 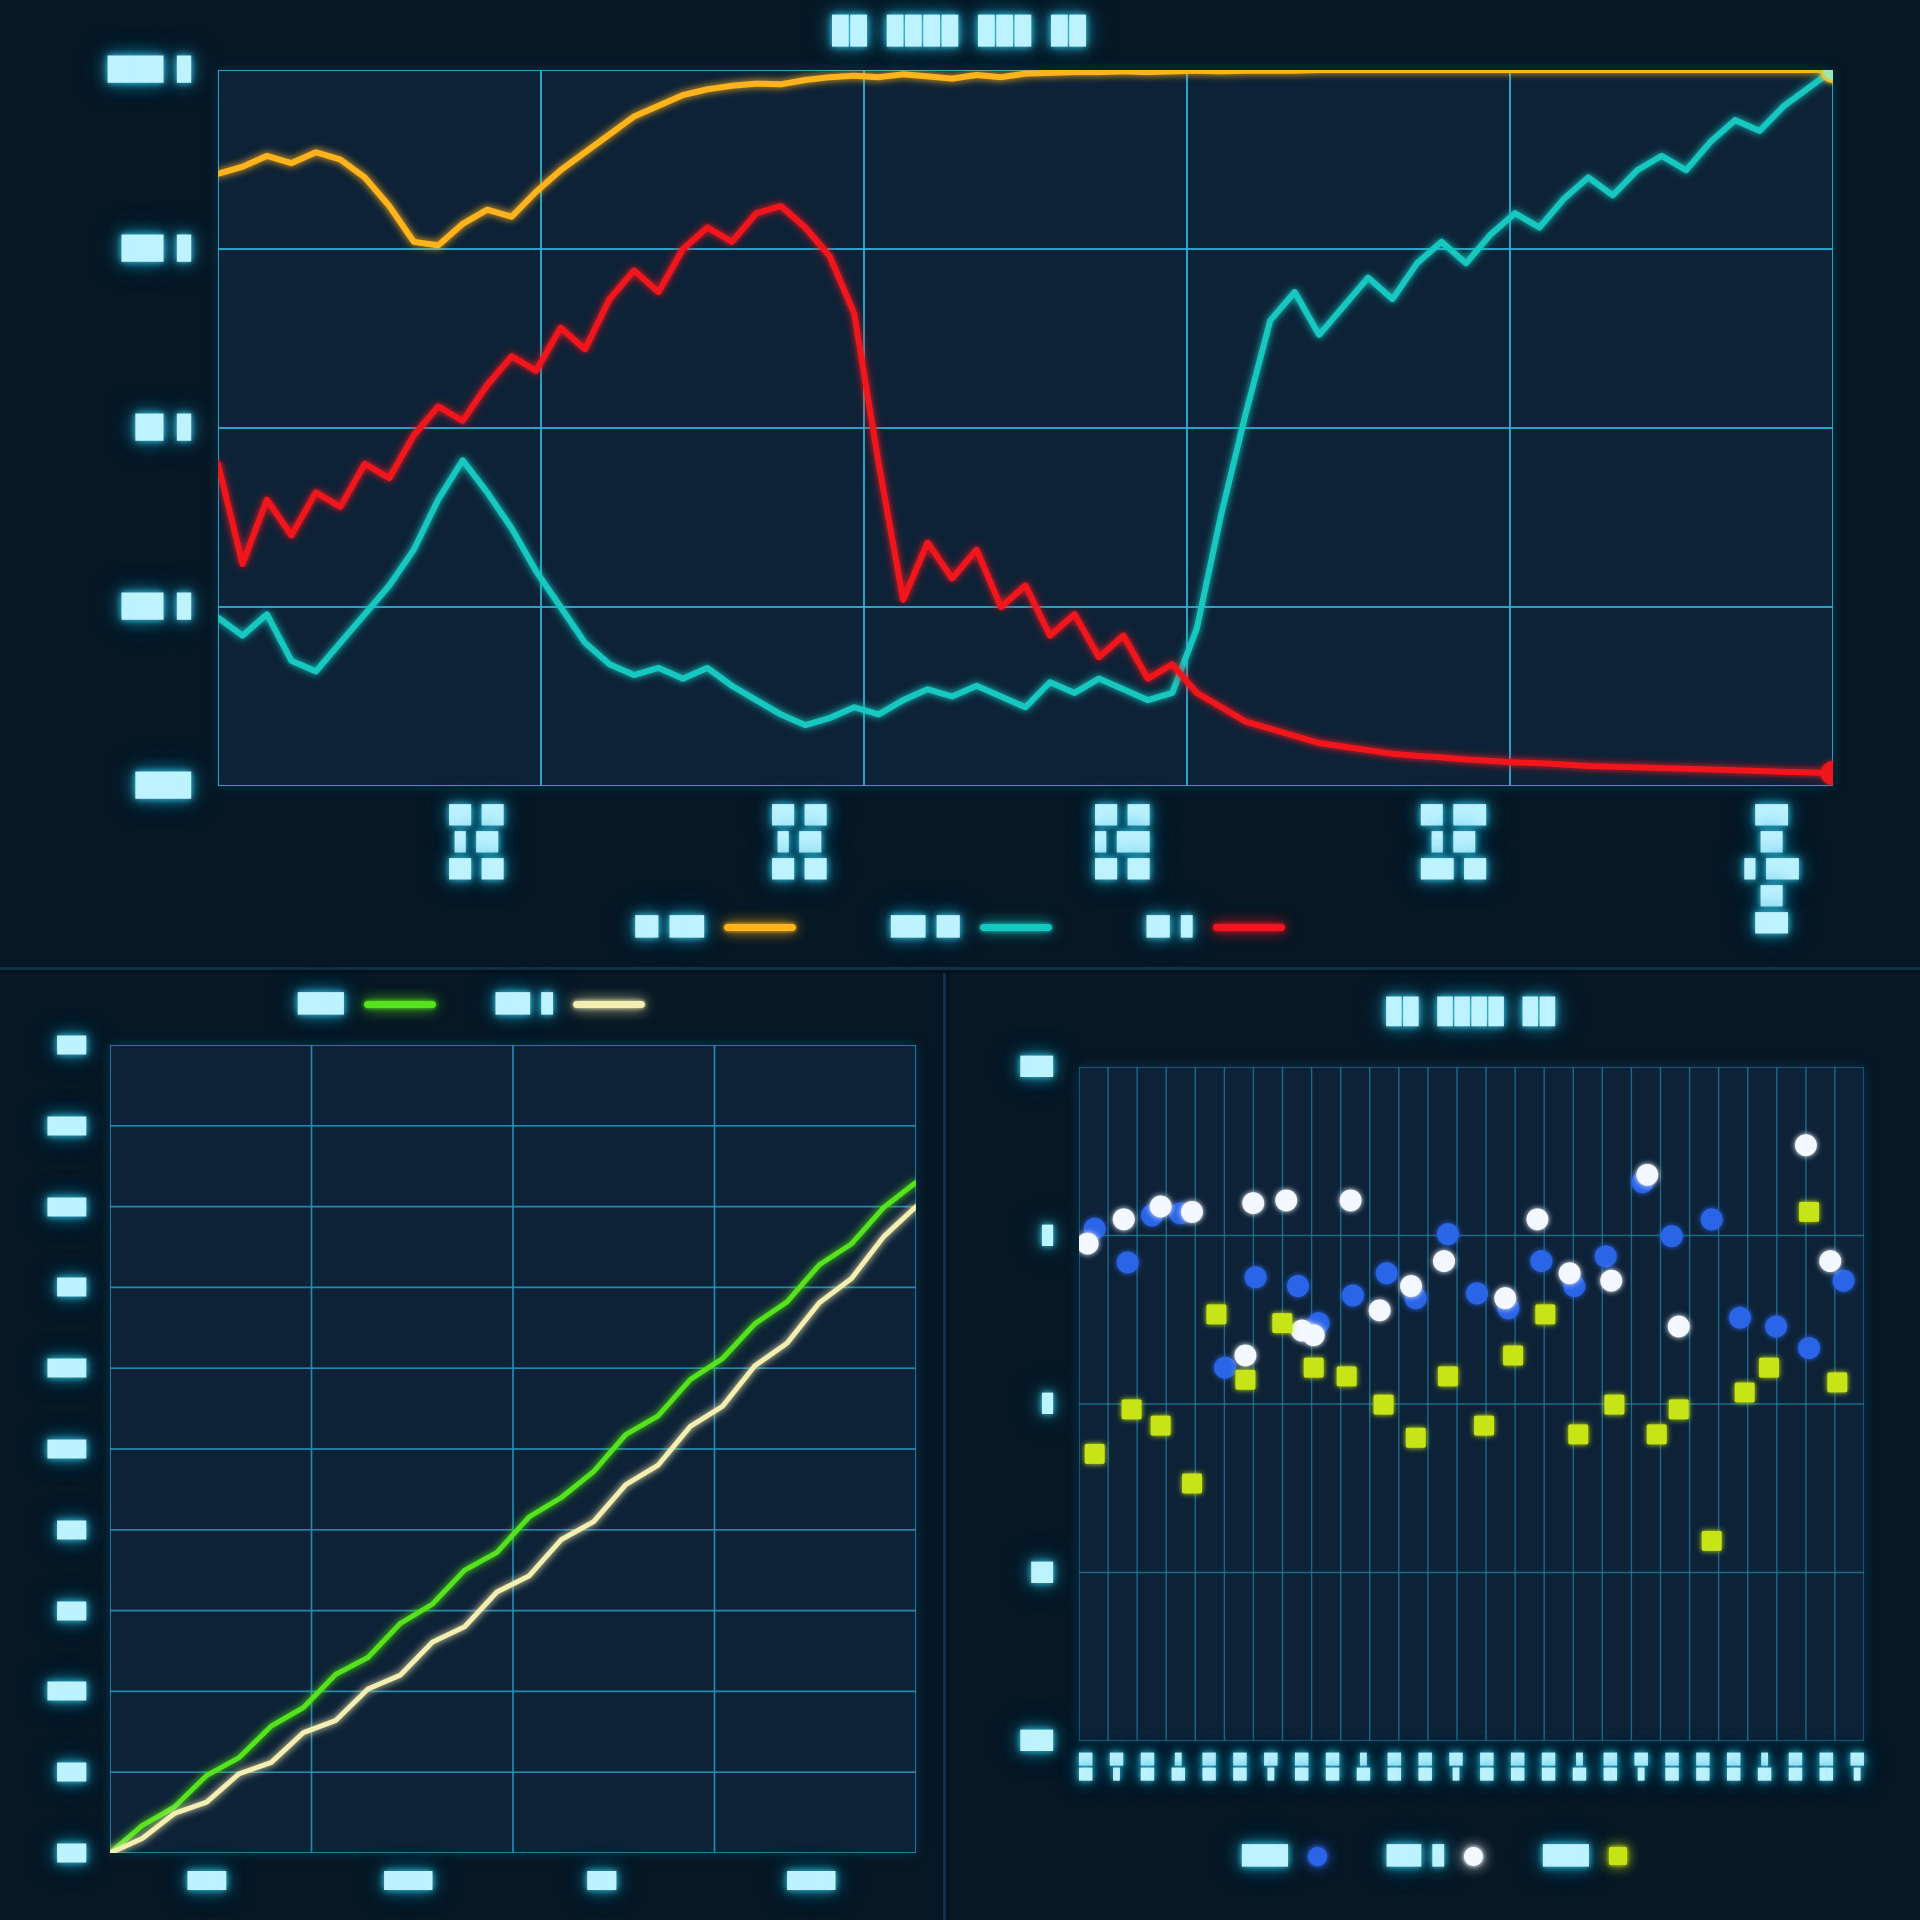 I want to click on legend-label: ██ █, so click(x=1169, y=927).